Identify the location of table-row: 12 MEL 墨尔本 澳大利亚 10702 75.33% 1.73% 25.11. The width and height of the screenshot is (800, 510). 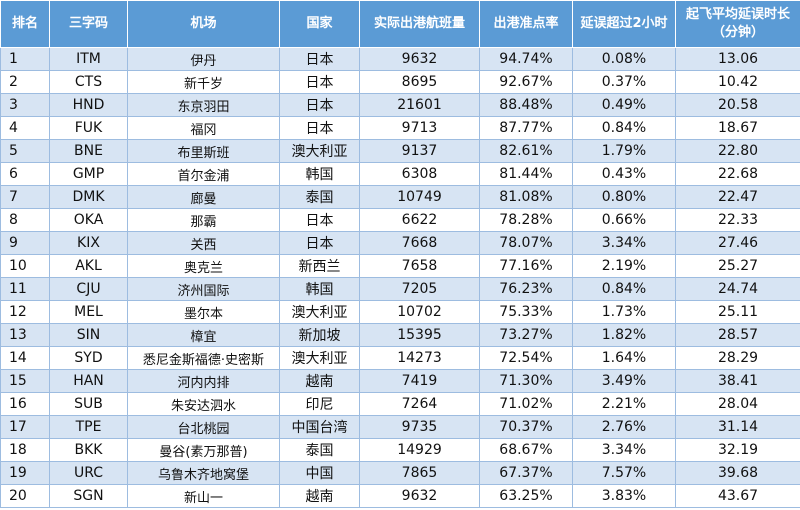
(400, 312).